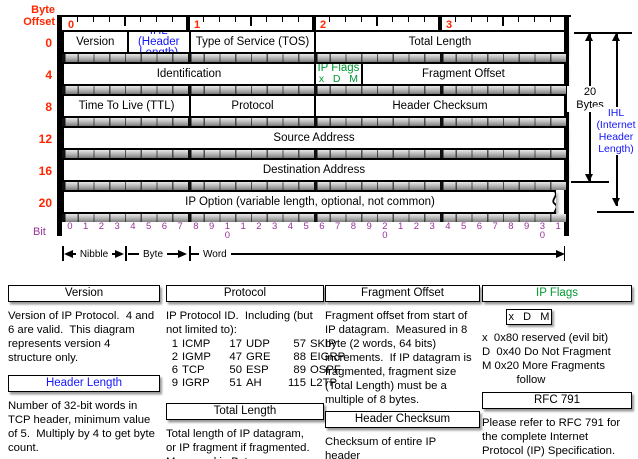 This screenshot has height=459, width=638. What do you see at coordinates (84, 383) in the screenshot?
I see `note-title-header-length: Header Length` at bounding box center [84, 383].